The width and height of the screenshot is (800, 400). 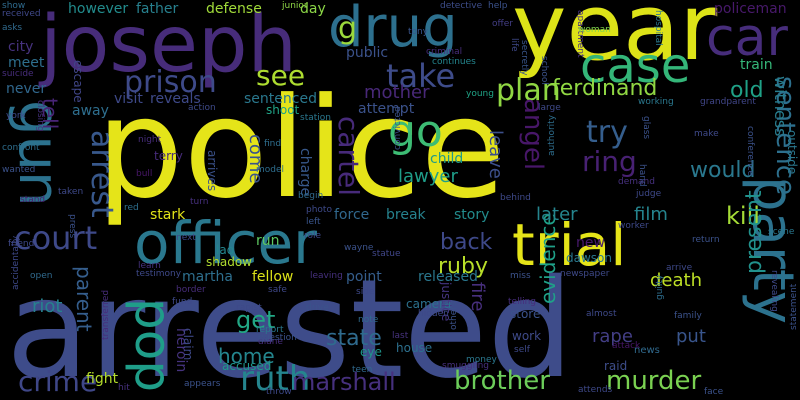 I want to click on word: story, so click(x=472, y=215).